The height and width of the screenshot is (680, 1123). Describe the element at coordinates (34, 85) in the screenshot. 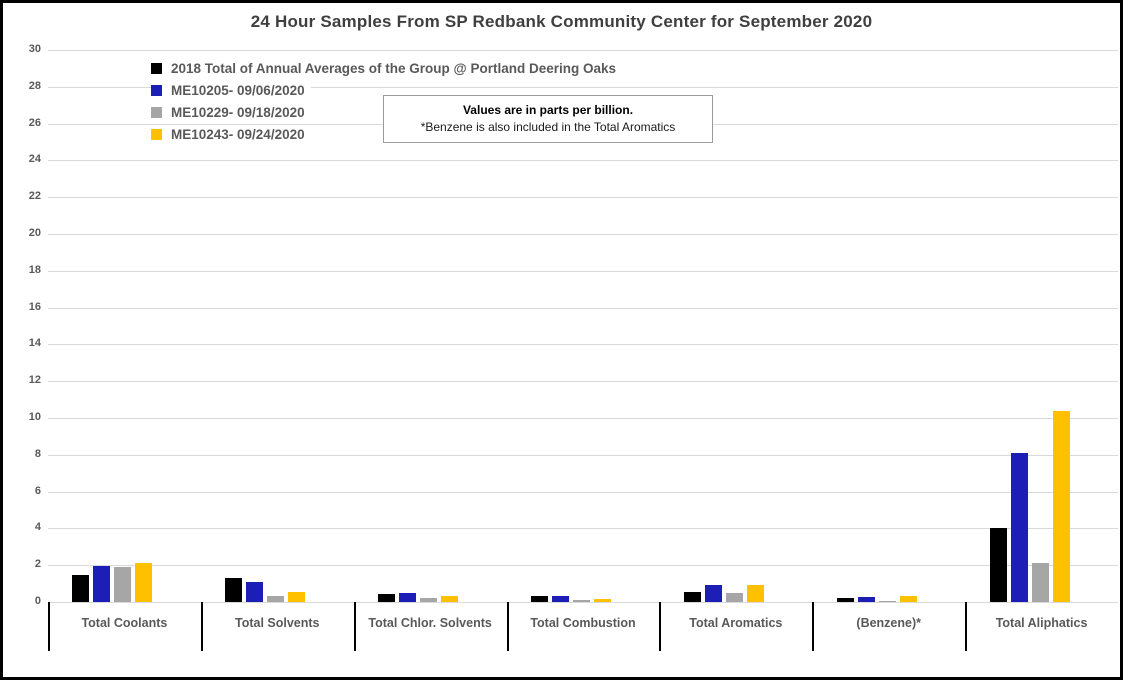

I see `y-axis-tick-28: 28` at that location.